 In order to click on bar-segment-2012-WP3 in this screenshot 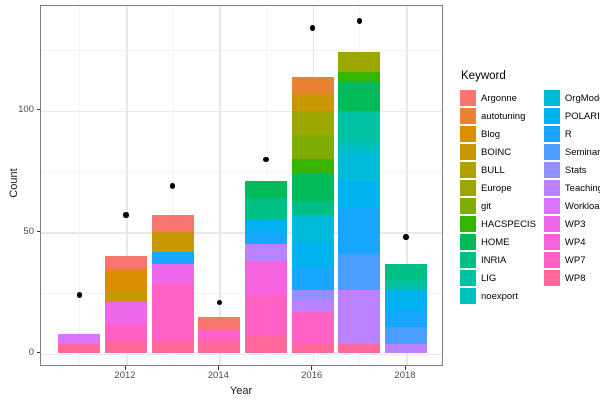, I will do `click(126, 313)`.